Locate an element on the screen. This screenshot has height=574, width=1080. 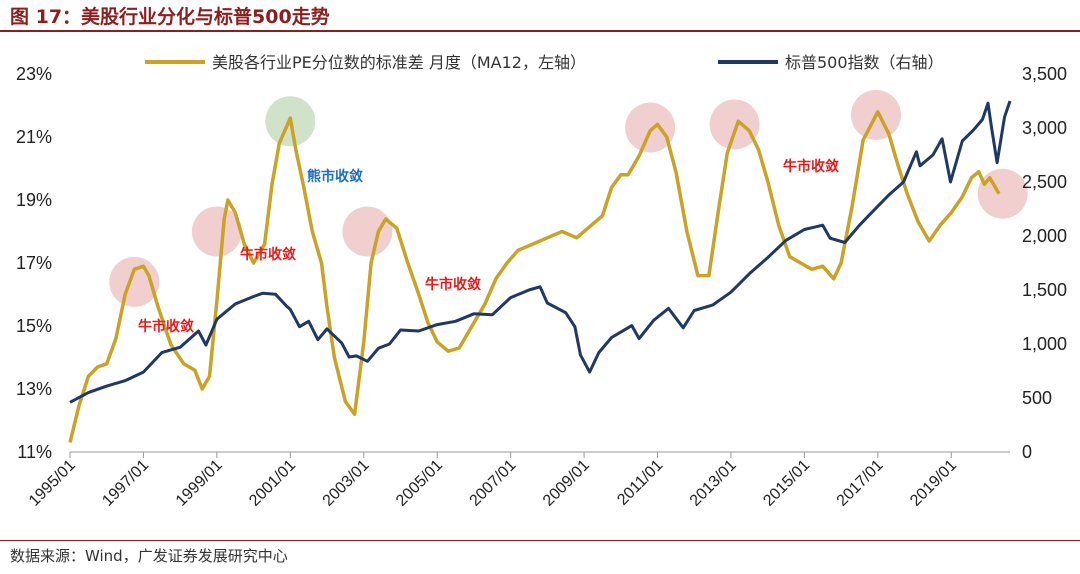
legend-label-std: 美股各行业PE分位数的标准差 月度（MA12，左轴） is located at coordinates (399, 62).